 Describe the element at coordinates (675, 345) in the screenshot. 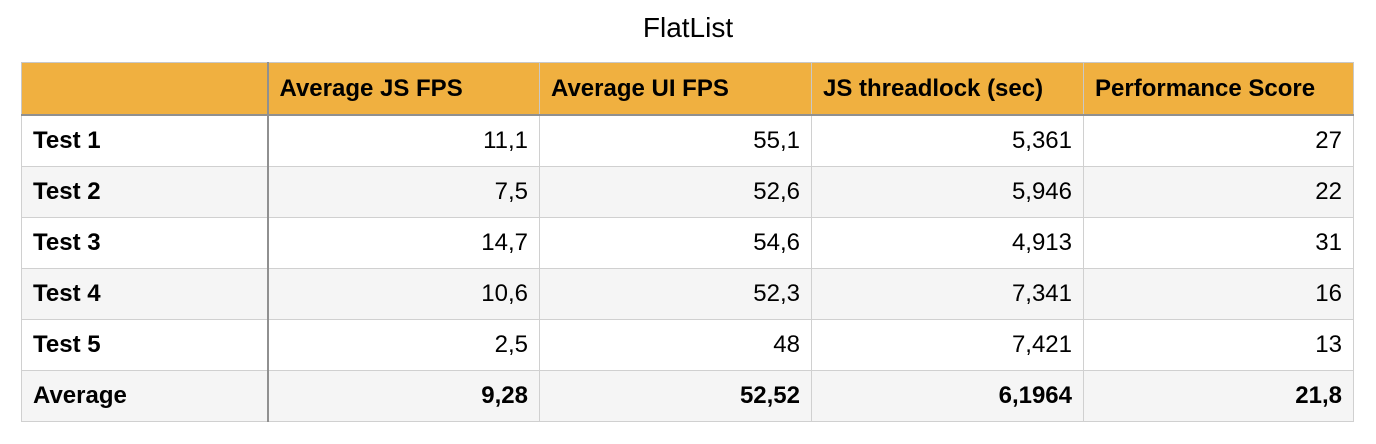

I see `cell-average-ui-fps: 48` at that location.